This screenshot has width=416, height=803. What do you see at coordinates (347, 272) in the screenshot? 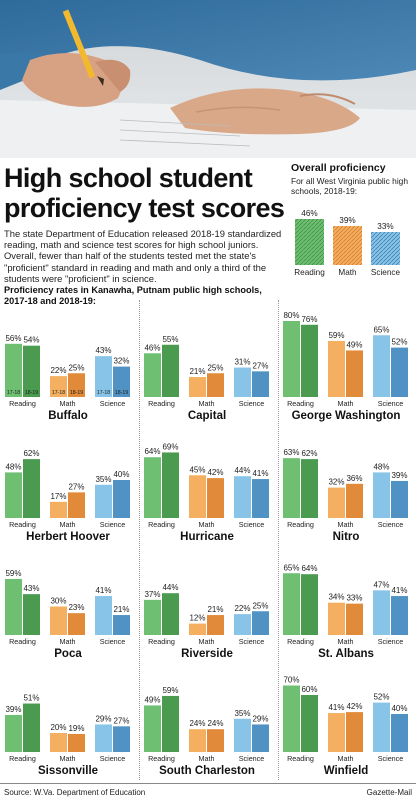
I see `overall-bar-label: Math` at bounding box center [347, 272].